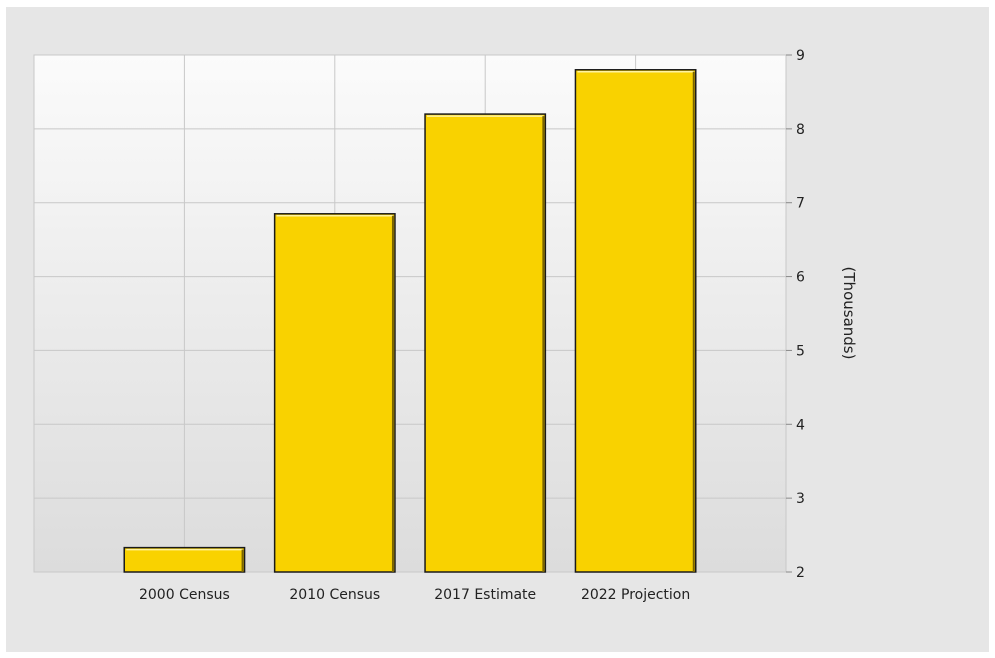 The height and width of the screenshot is (658, 995). What do you see at coordinates (334, 595) in the screenshot?
I see `x-category-label: 2010 Census` at bounding box center [334, 595].